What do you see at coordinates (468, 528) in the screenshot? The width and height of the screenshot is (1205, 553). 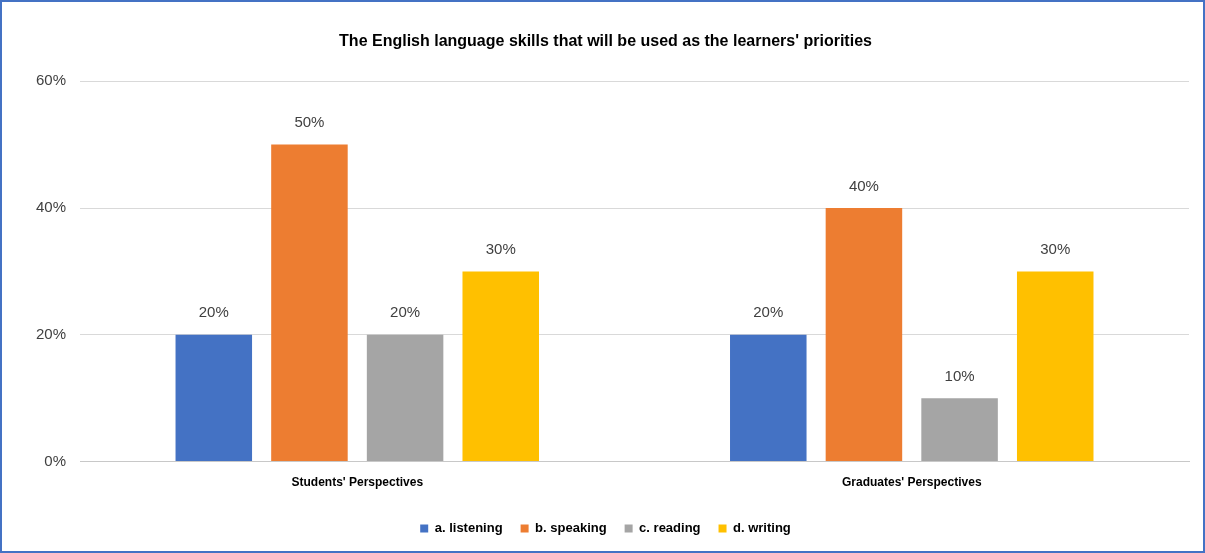 I see `legend-label: a. listening` at bounding box center [468, 528].